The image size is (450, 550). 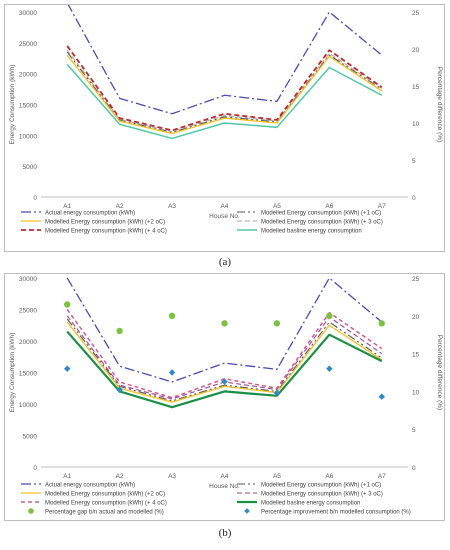 What do you see at coordinates (225, 533) in the screenshot?
I see `caption-b: (b)` at bounding box center [225, 533].